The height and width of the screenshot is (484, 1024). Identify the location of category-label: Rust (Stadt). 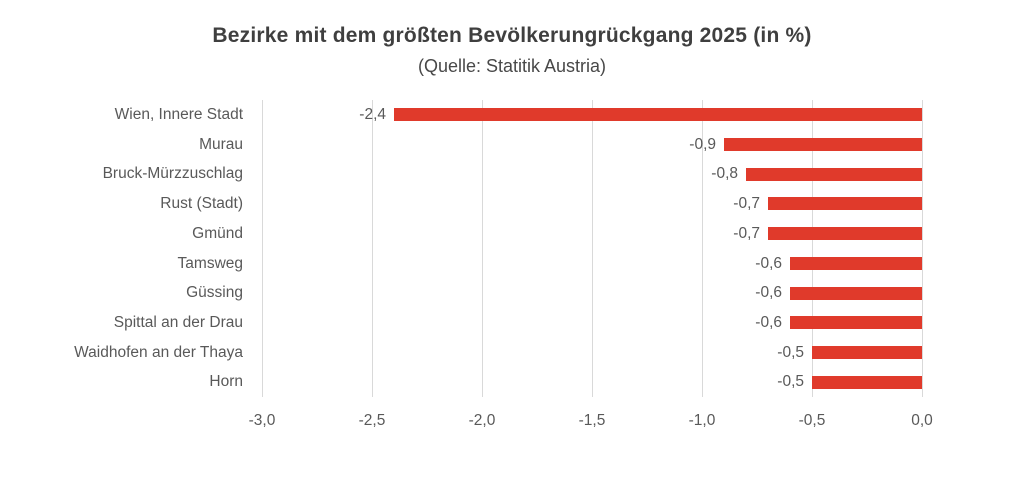
(201, 204).